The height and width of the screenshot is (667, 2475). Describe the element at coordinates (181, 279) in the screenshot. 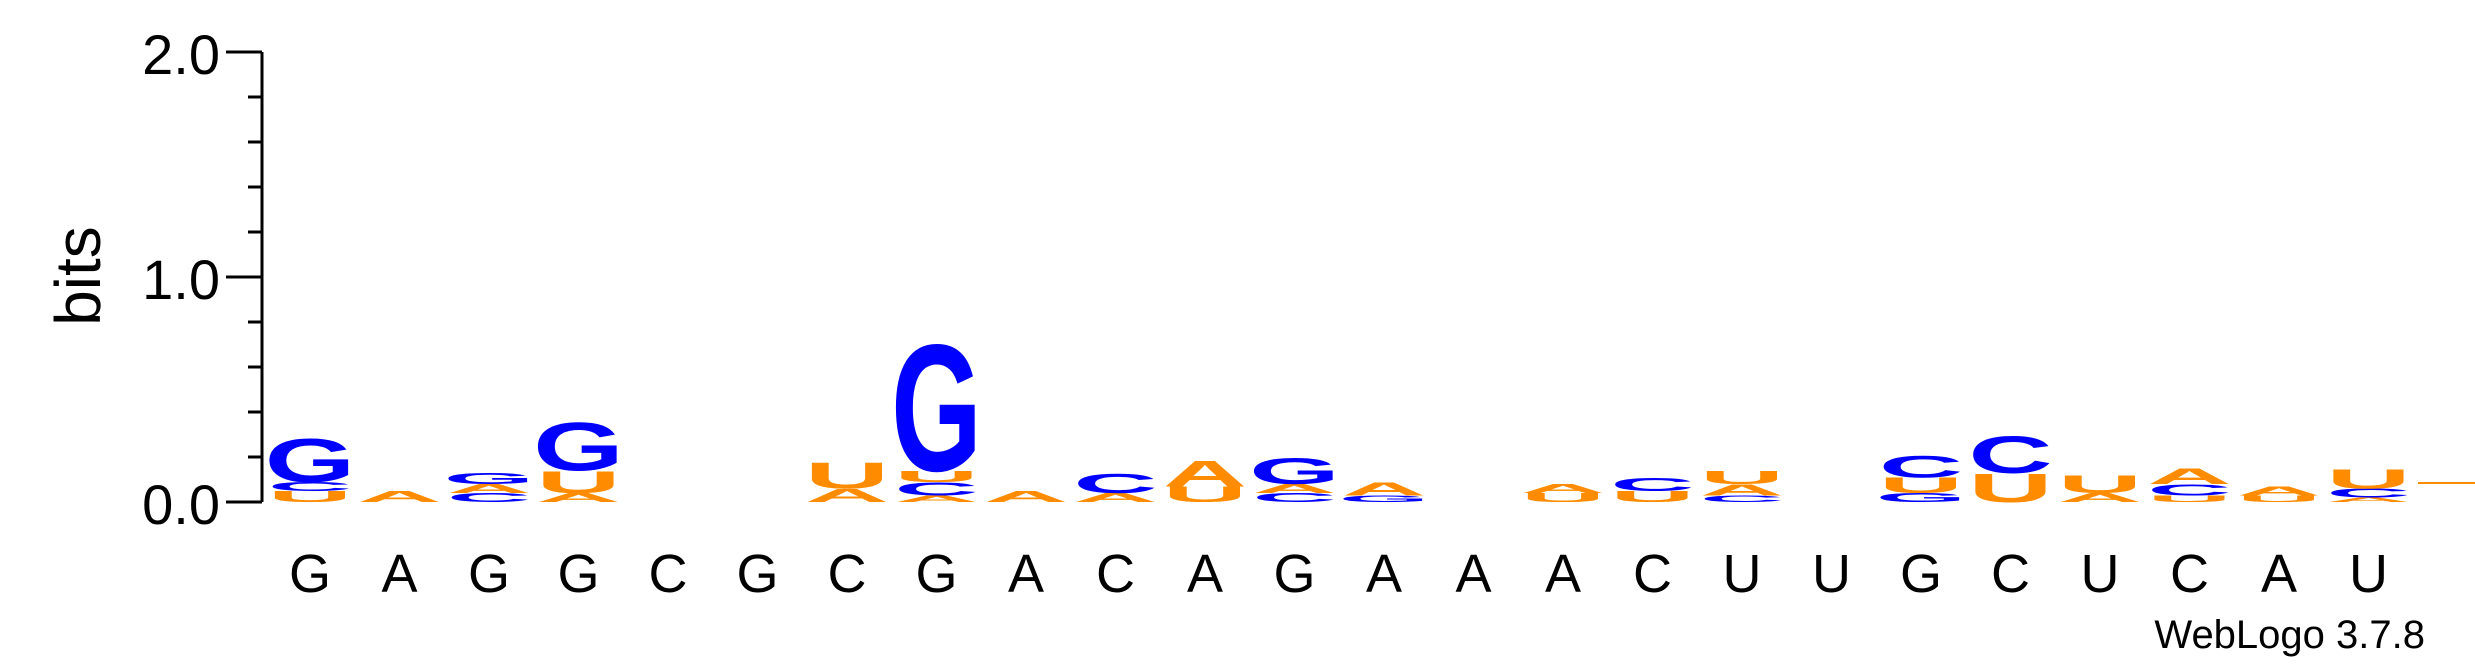

I see `y-tick-label: 1.0` at that location.